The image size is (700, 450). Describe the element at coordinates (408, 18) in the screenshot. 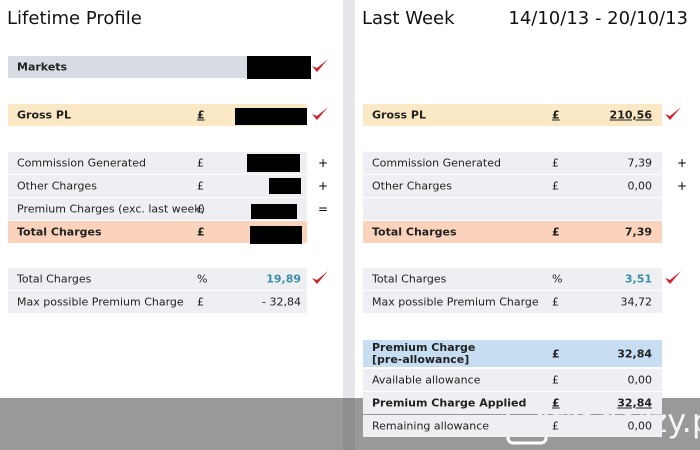

I see `right-title: Last Week` at that location.